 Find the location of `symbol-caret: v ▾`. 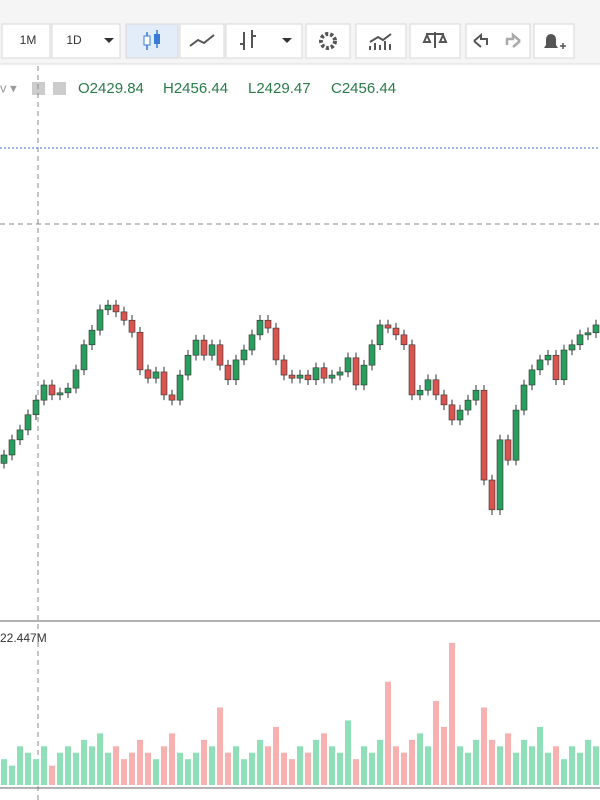

symbol-caret: v ▾ is located at coordinates (8, 87).